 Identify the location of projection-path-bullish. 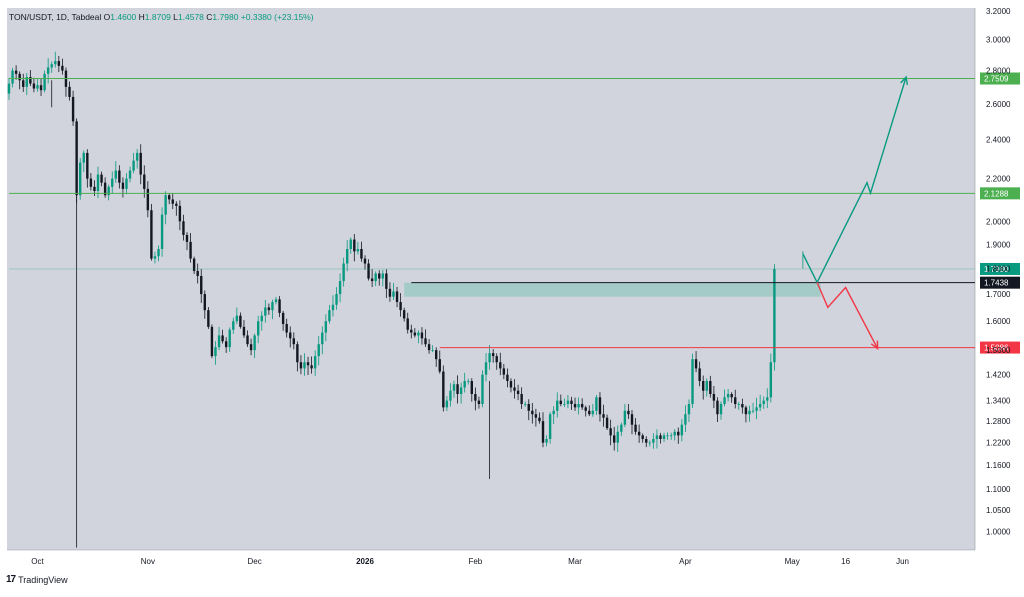
(854, 180).